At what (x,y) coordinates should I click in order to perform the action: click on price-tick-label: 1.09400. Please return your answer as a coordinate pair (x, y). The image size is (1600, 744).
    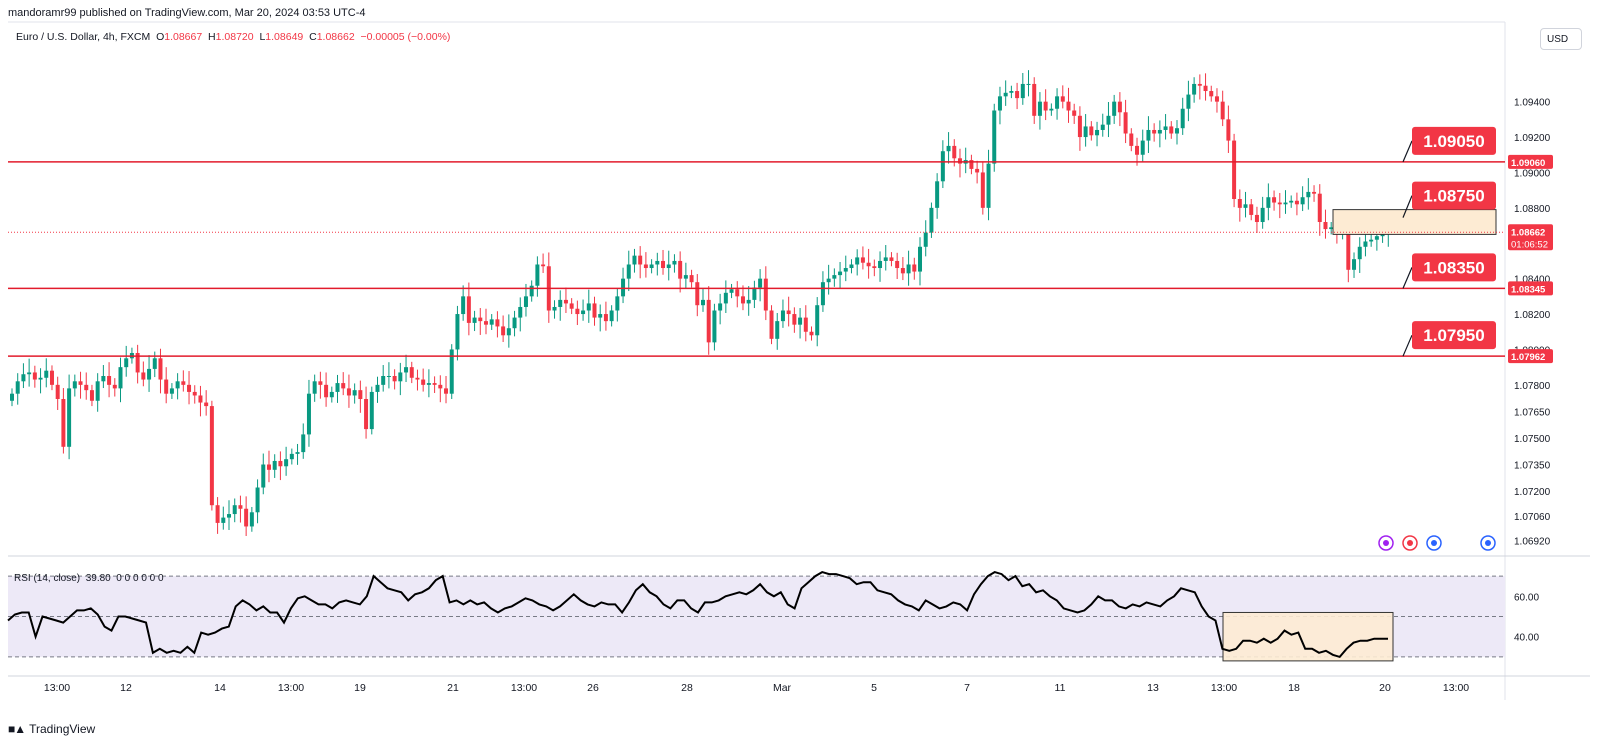
    Looking at the image, I should click on (1532, 103).